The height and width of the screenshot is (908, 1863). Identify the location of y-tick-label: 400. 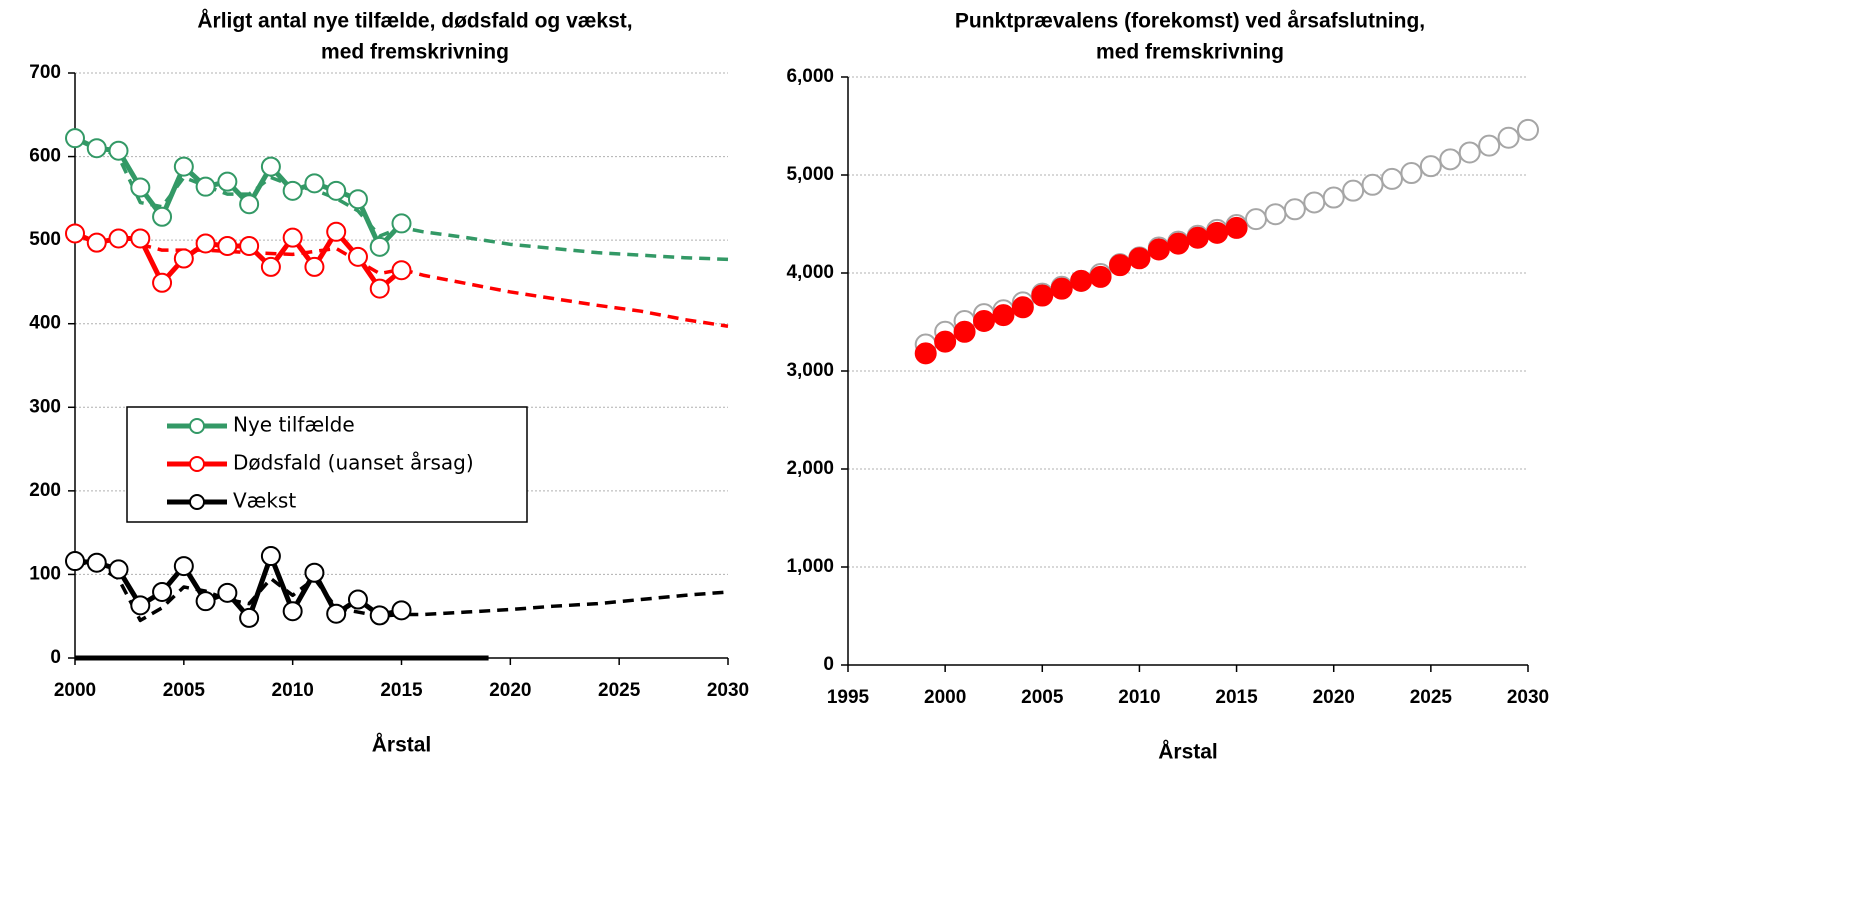
(45, 323).